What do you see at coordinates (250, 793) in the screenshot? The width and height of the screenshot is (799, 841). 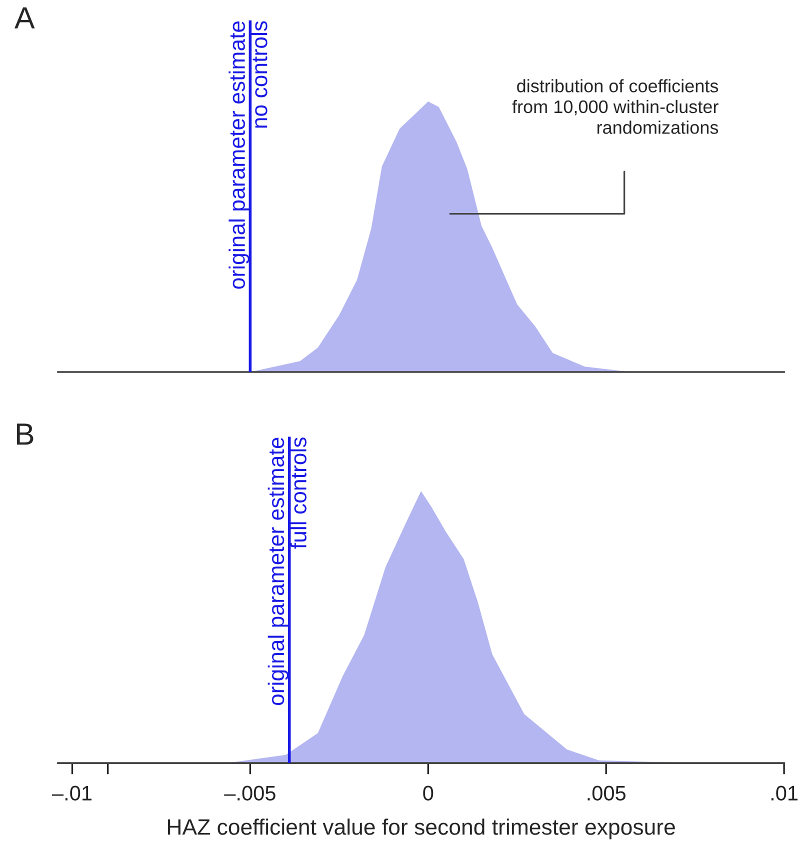 I see `x-tick-label: –.005` at bounding box center [250, 793].